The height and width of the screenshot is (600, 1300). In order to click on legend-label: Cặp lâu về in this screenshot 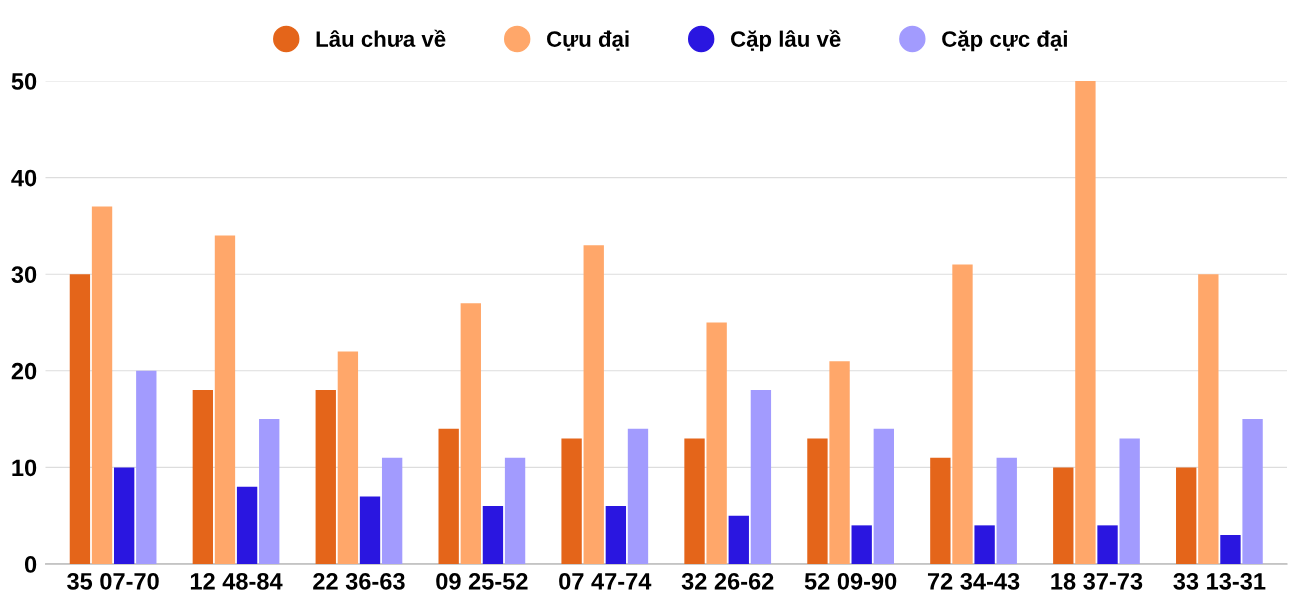, I will do `click(785, 40)`.